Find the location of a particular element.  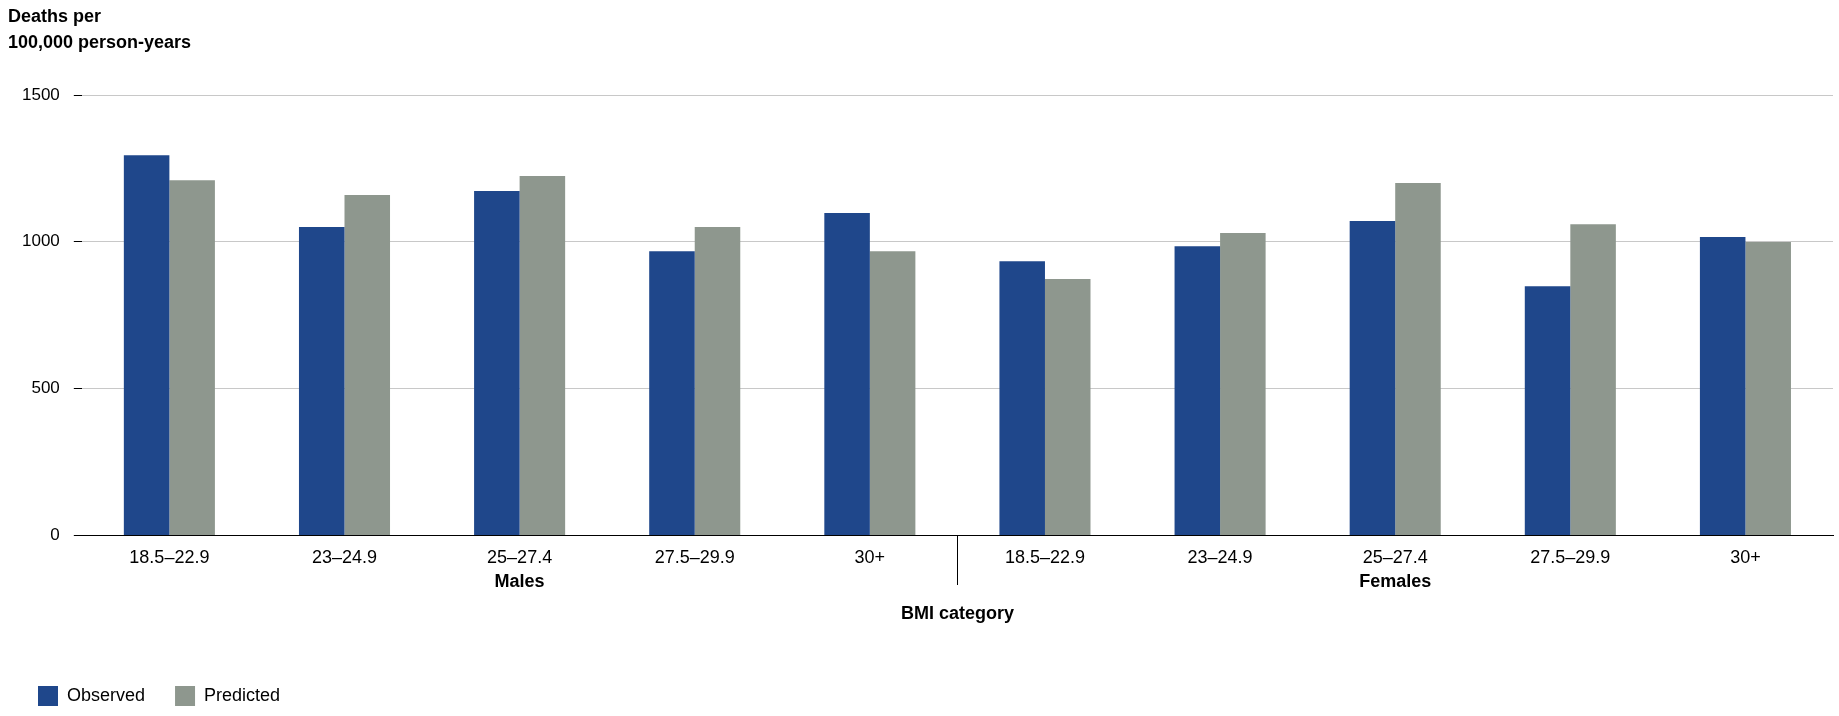

y-axis-title: Deaths per 100,000 person-years is located at coordinates (100, 28).